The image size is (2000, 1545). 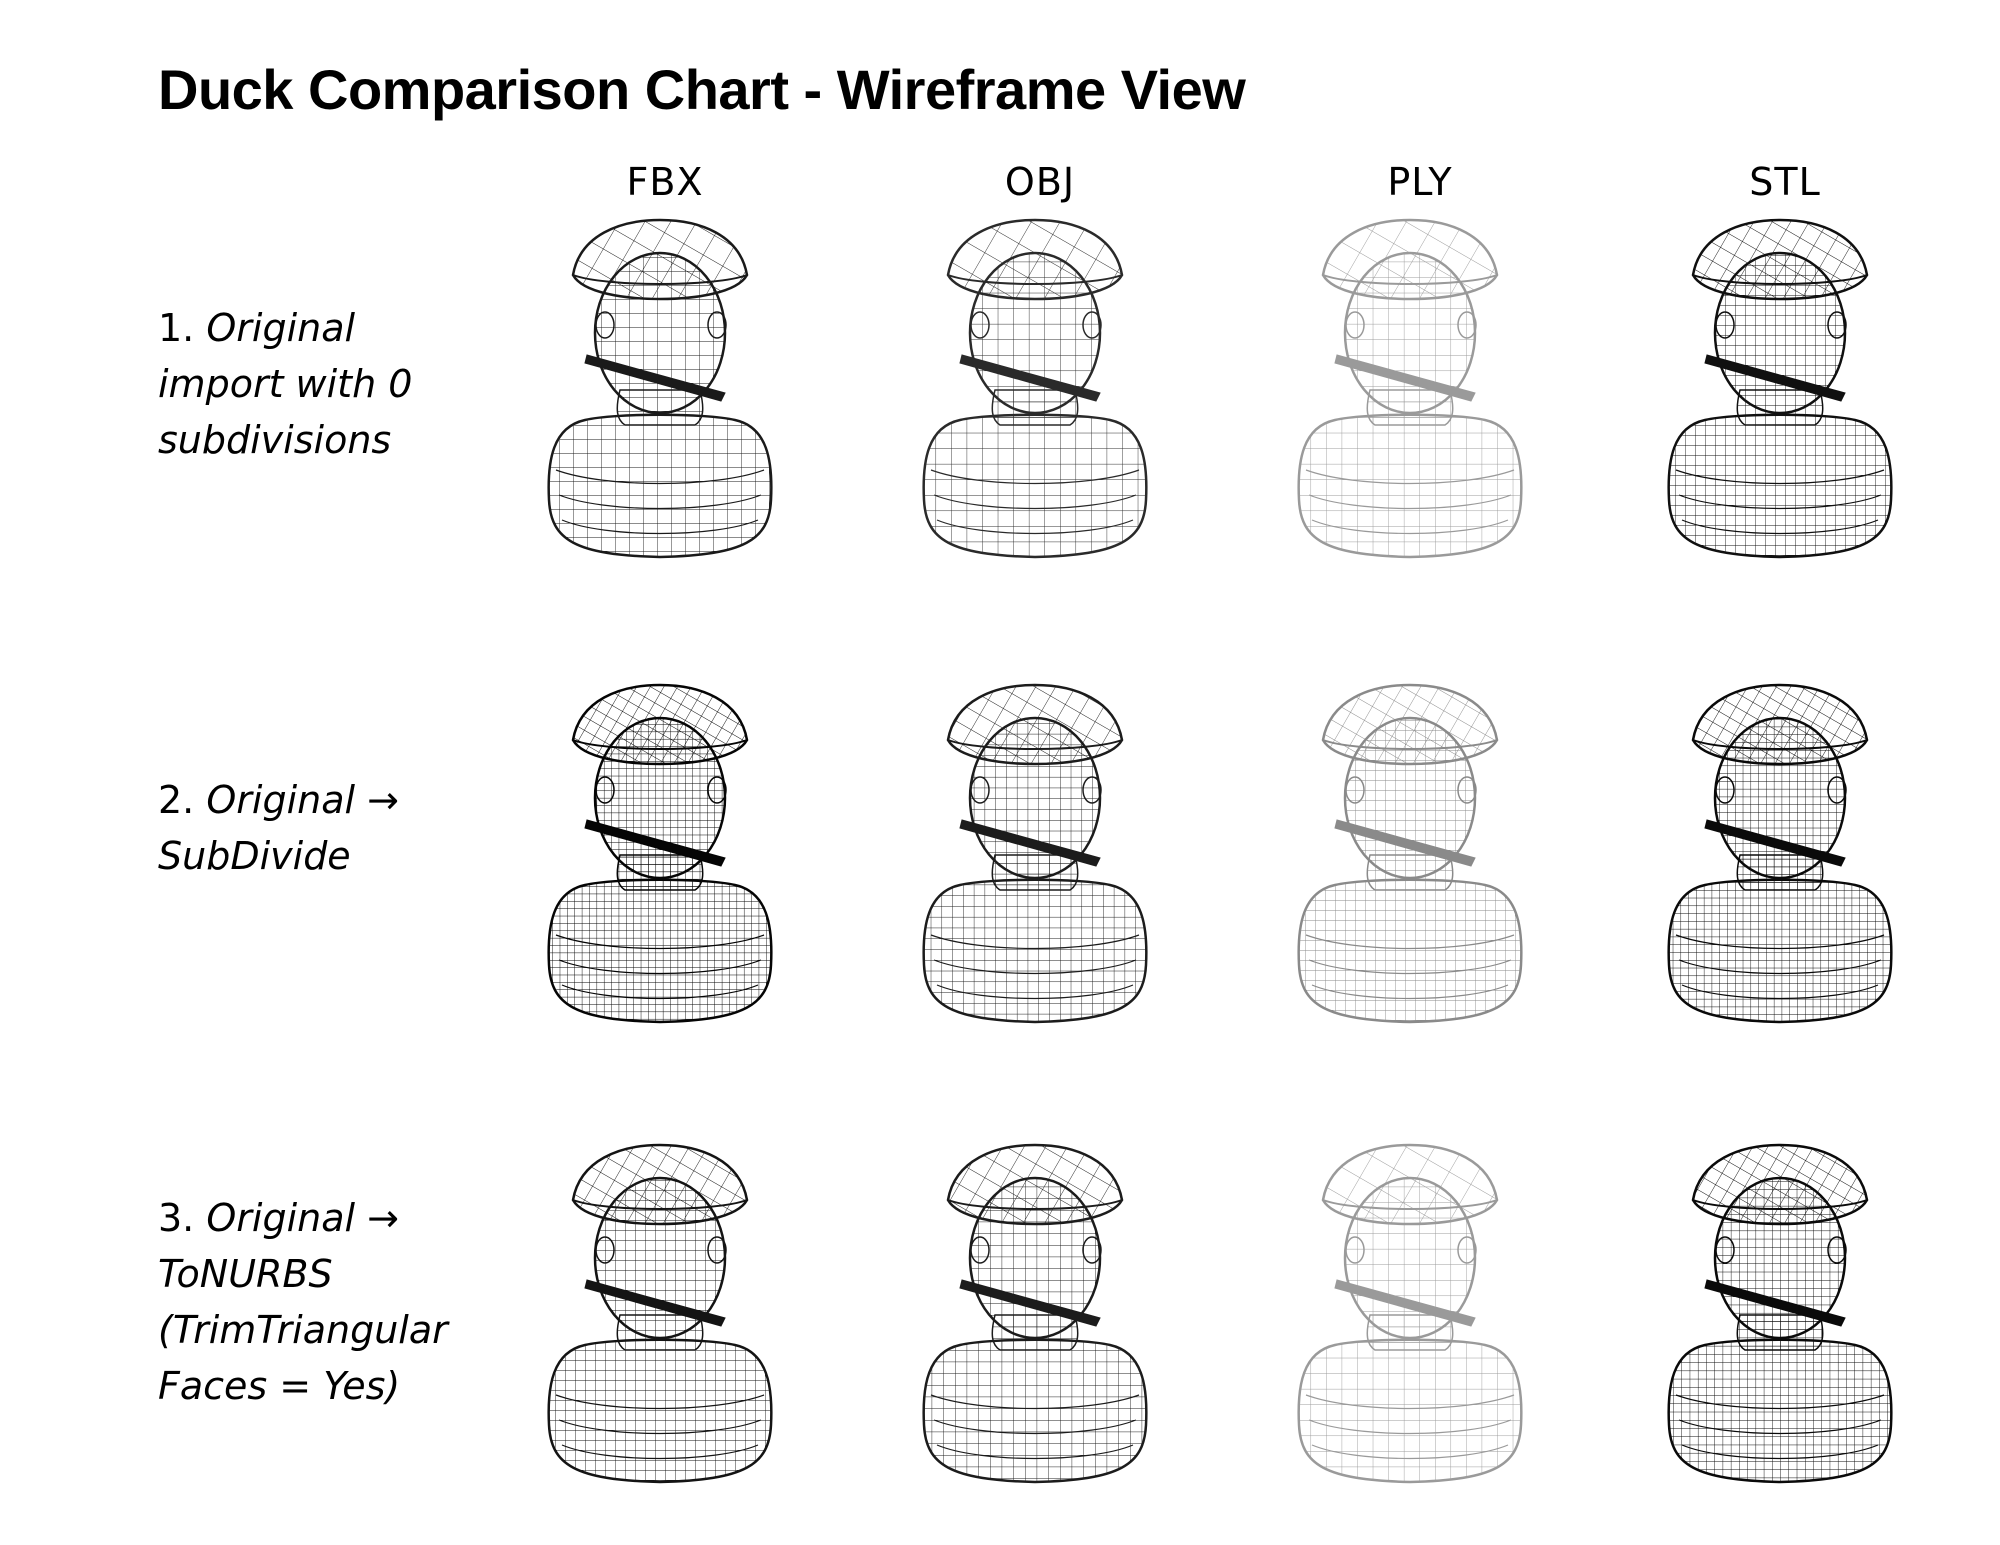 What do you see at coordinates (1040, 182) in the screenshot?
I see `column-header-obj: OBJ` at bounding box center [1040, 182].